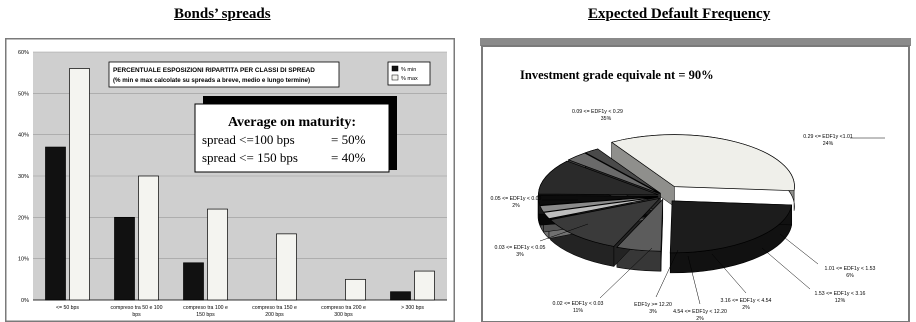 The height and width of the screenshot is (322, 916). Describe the element at coordinates (395, 68) in the screenshot. I see `legend-swatch-min` at that location.